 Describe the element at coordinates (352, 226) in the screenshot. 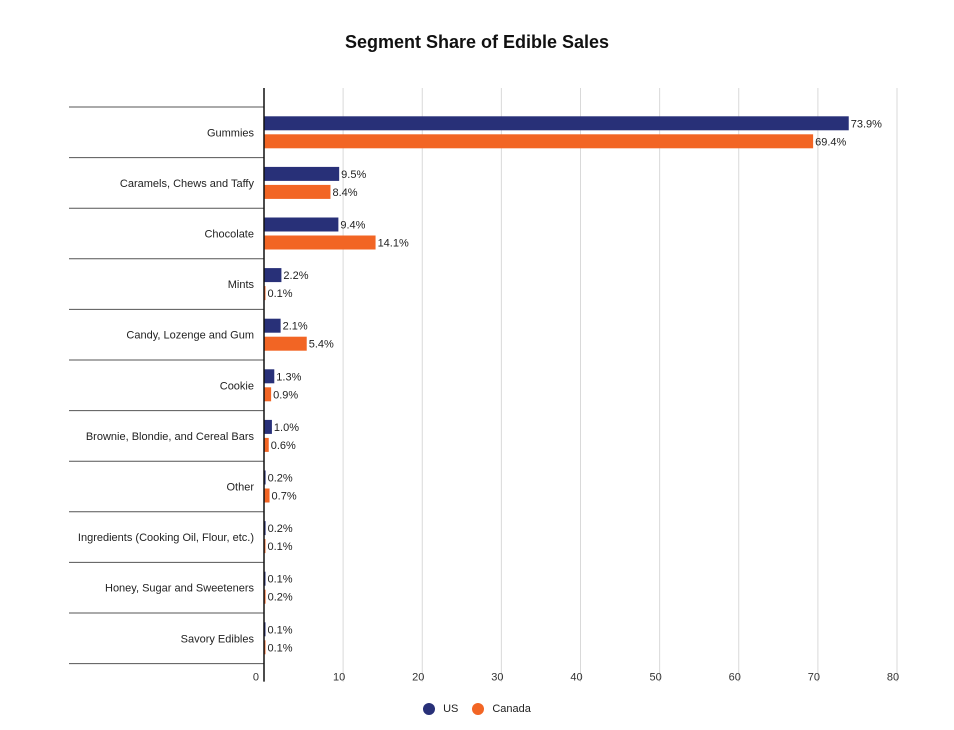

I see `bar-value-label: 9.4%` at that location.